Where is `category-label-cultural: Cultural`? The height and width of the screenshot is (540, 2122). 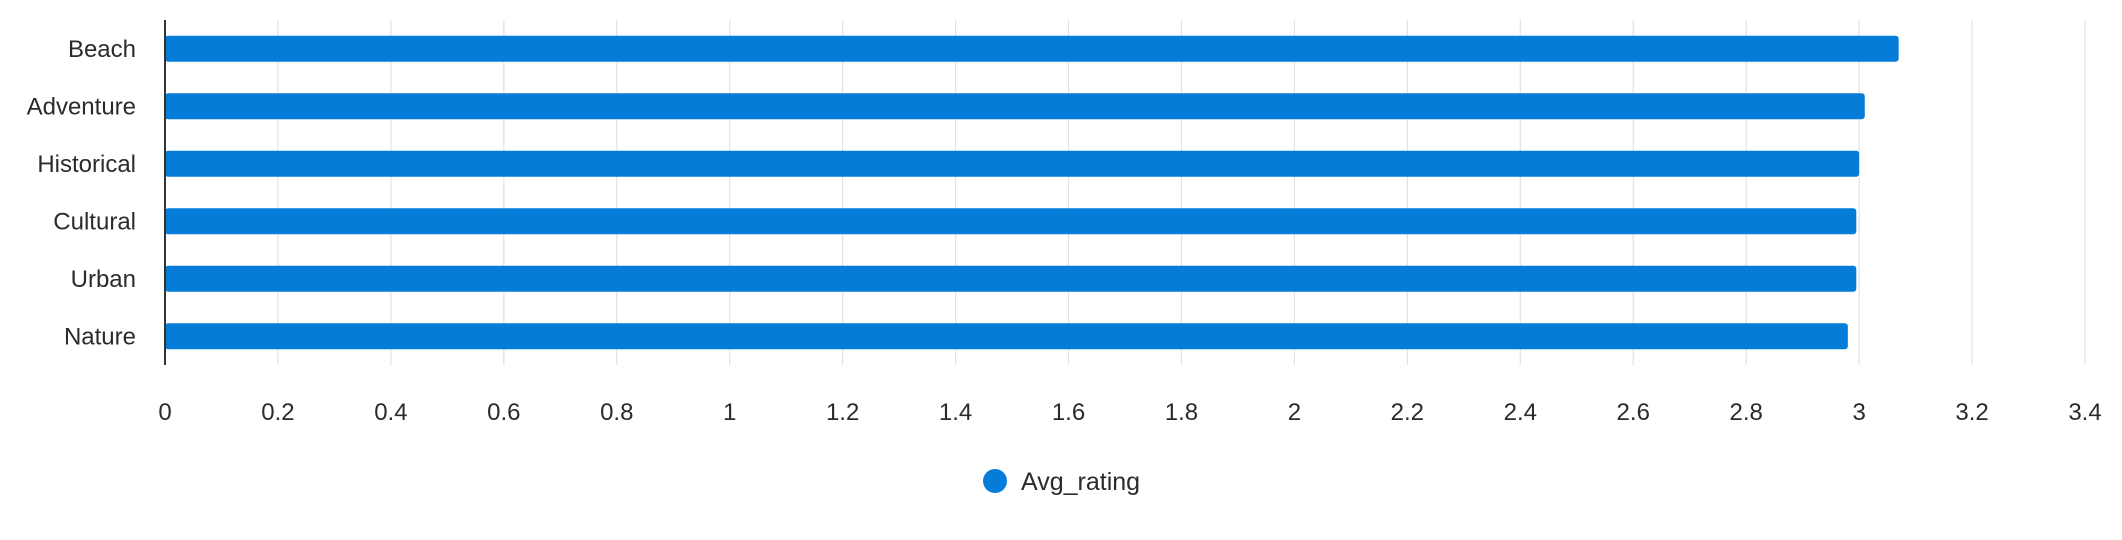
category-label-cultural: Cultural is located at coordinates (94, 221).